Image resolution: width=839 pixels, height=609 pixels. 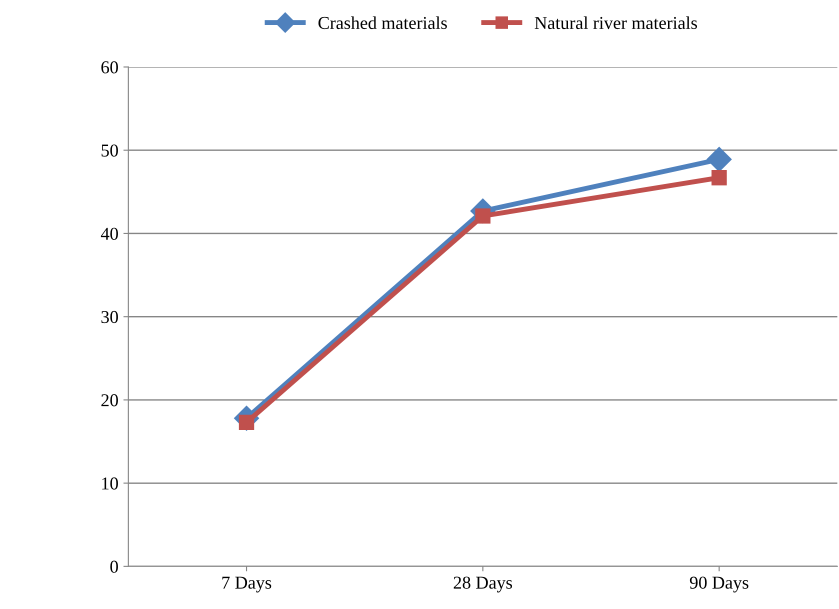 I want to click on y-tick-label: 60, so click(x=109, y=67).